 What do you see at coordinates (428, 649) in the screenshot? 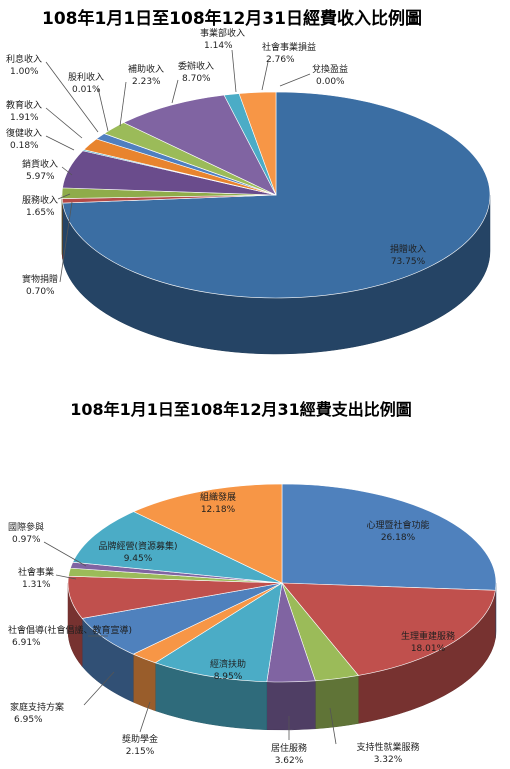
I see `slice-value-1: 18.01%` at bounding box center [428, 649].